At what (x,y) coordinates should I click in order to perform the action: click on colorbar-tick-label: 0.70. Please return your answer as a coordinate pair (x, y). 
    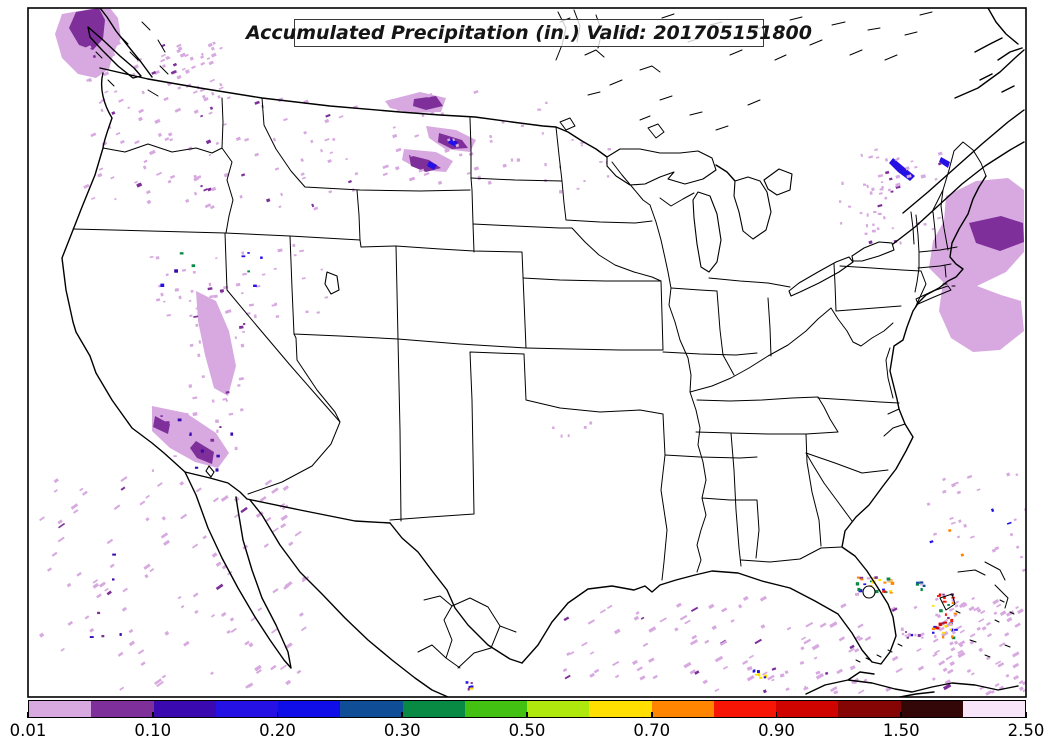
    Looking at the image, I should click on (652, 730).